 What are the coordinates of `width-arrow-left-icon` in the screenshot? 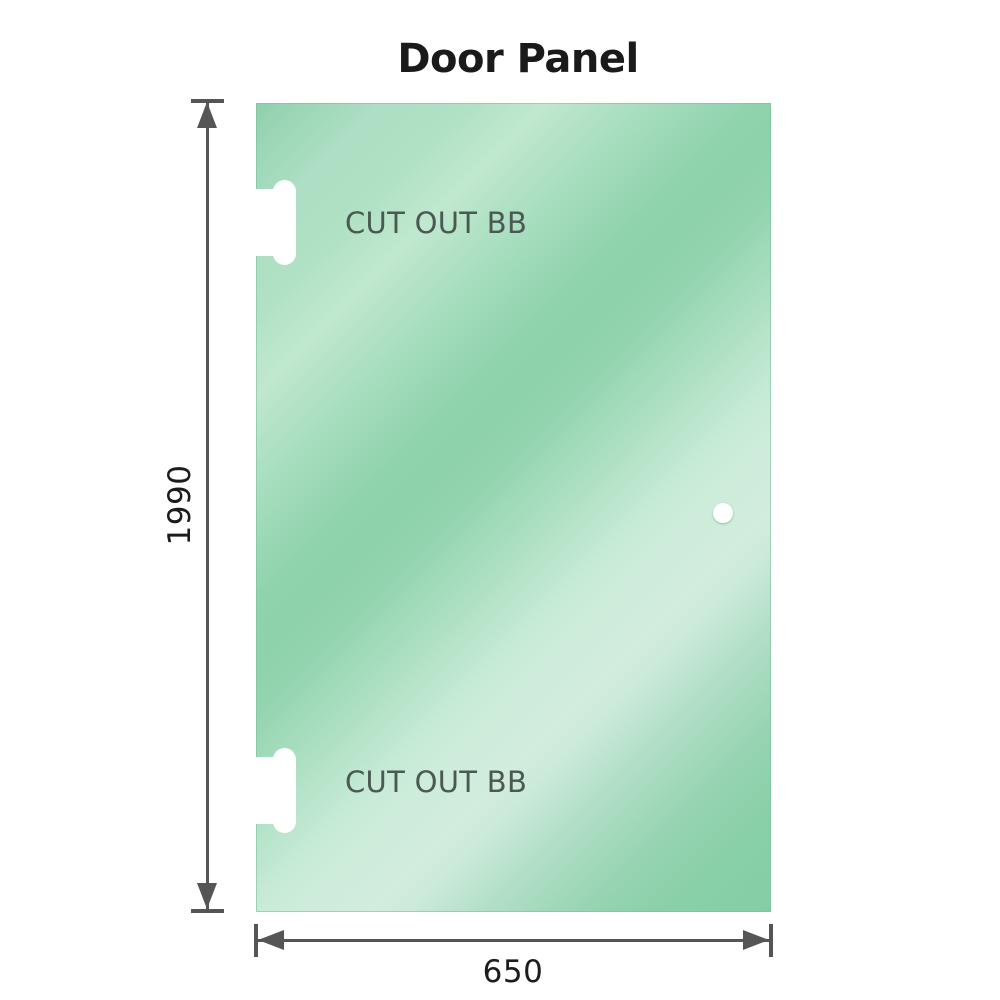 It's located at (271, 940).